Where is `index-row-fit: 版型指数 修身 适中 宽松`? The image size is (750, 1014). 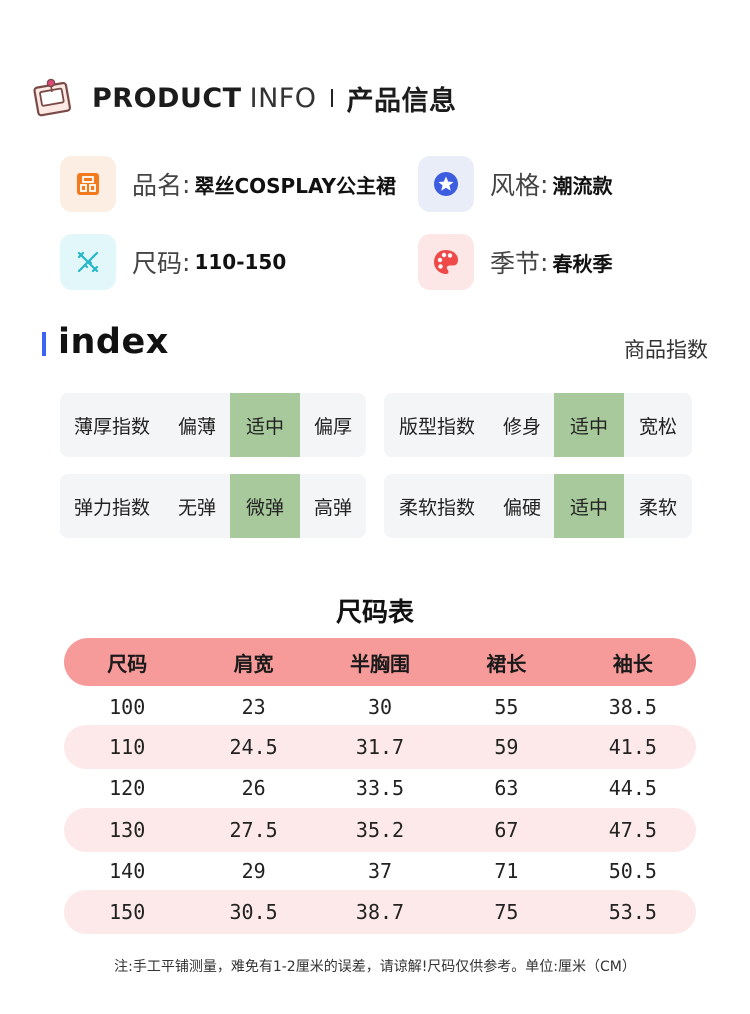 index-row-fit: 版型指数 修身 适中 宽松 is located at coordinates (538, 425).